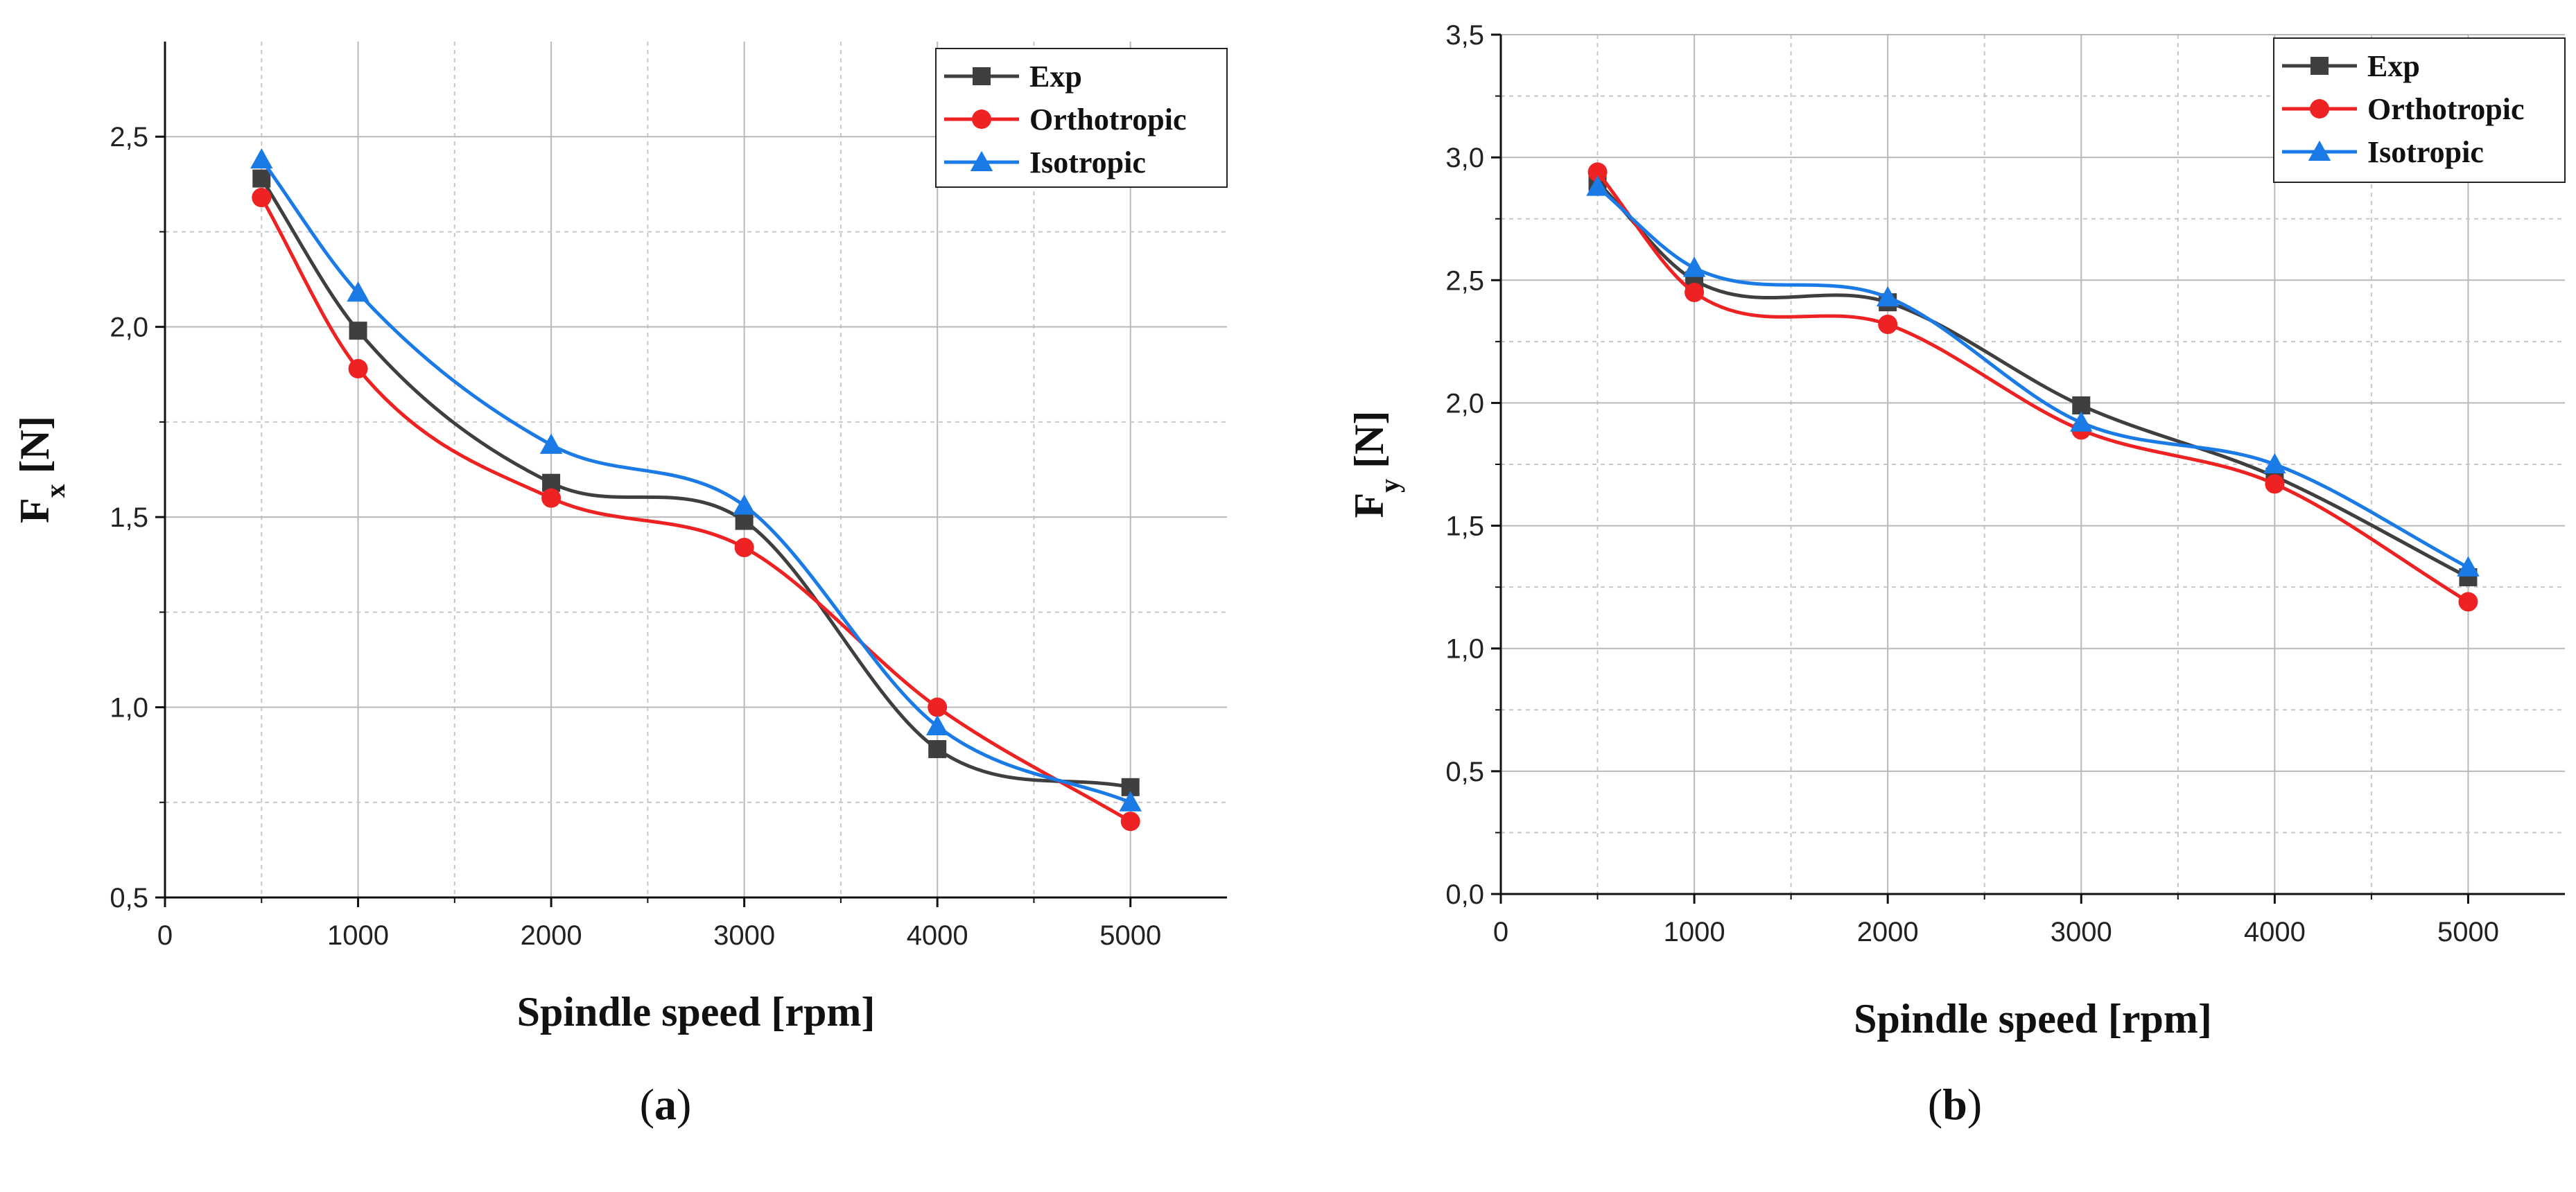 The width and height of the screenshot is (2576, 1192). I want to click on series-line-orthotropic, so click(2032, 387).